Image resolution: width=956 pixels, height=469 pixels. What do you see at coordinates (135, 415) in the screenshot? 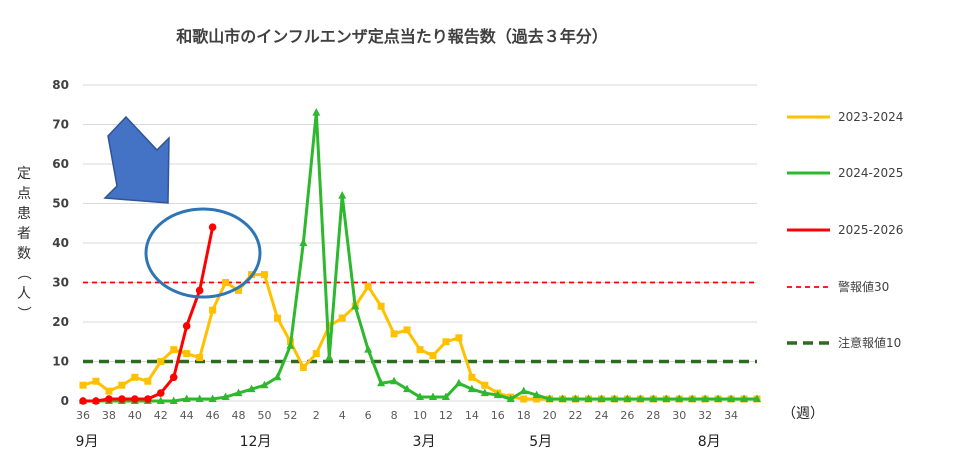
I see `x-tick-label: 40` at bounding box center [135, 415].